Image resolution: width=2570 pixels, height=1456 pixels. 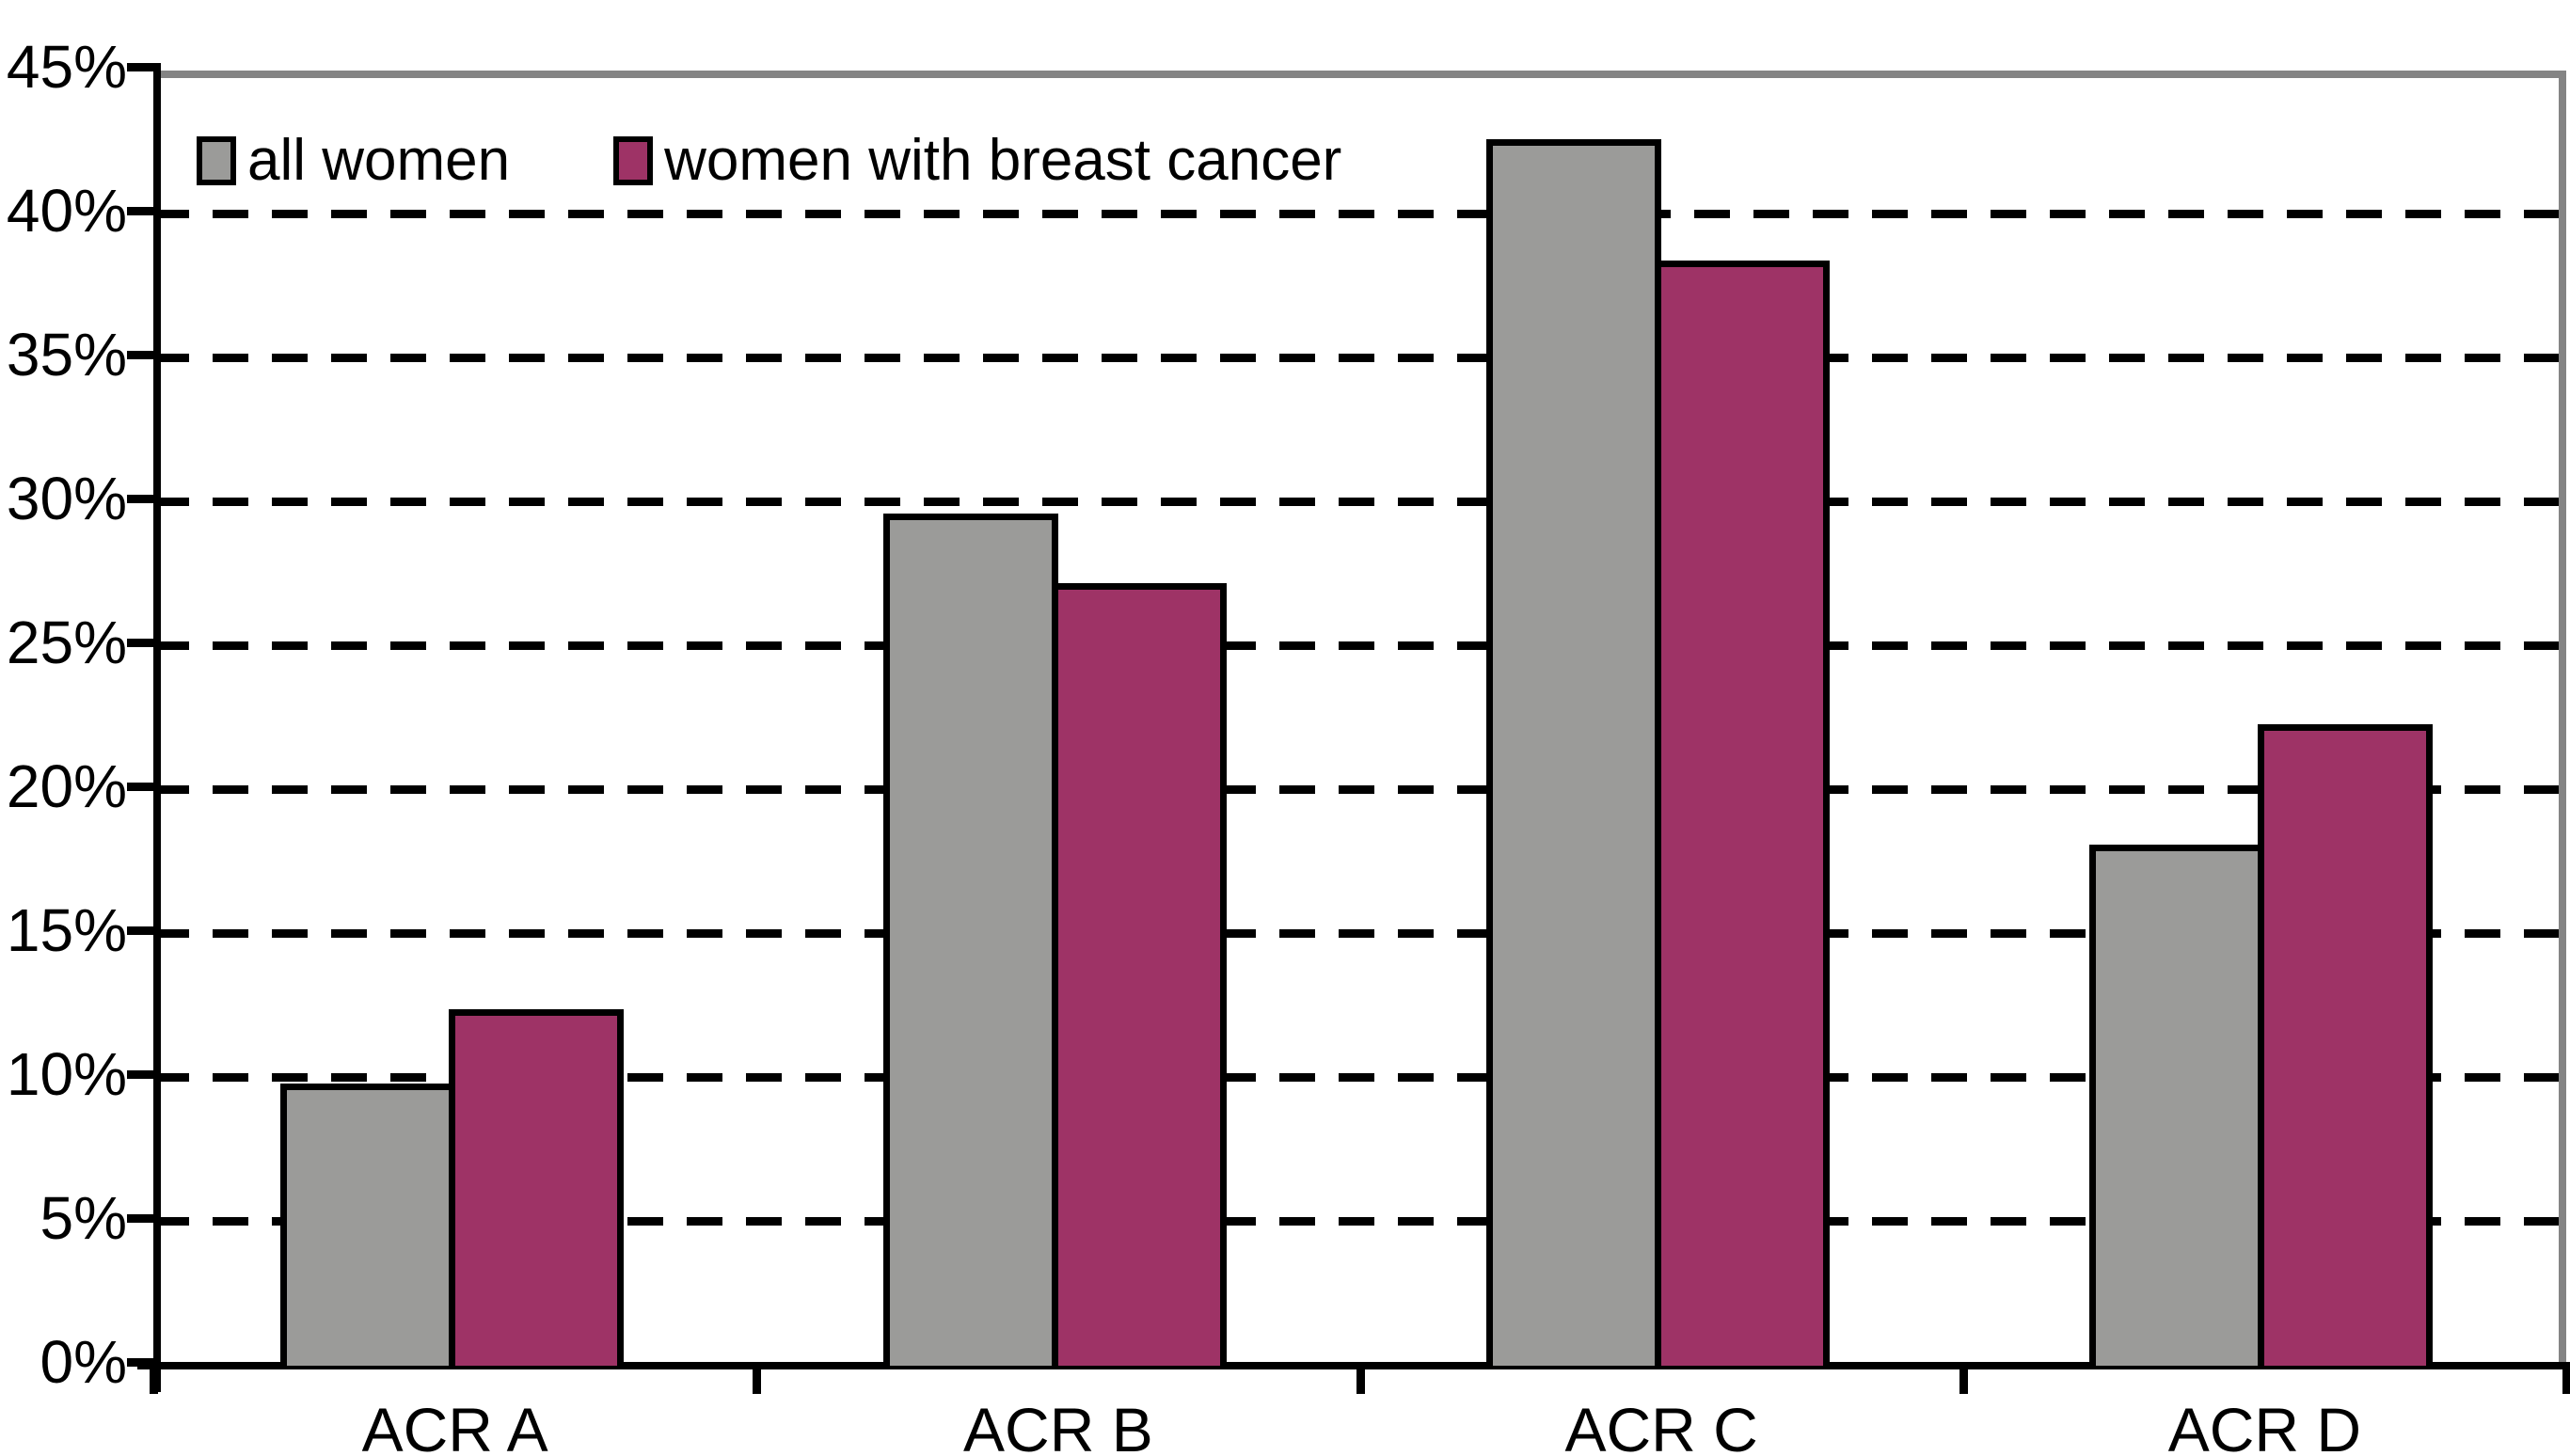 I want to click on legend-item-women-with-breast-cancer: women with breast cancer, so click(x=977, y=160).